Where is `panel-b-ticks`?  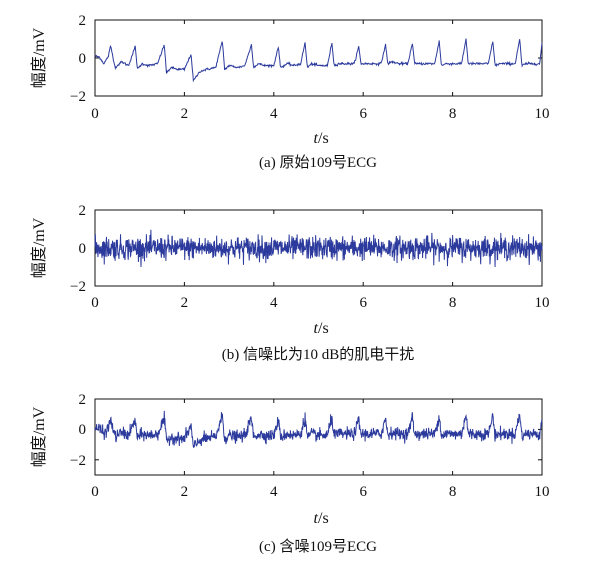 panel-b-ticks is located at coordinates (318, 248).